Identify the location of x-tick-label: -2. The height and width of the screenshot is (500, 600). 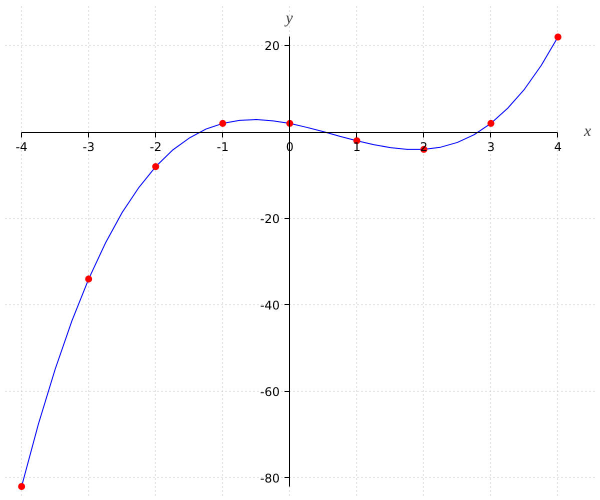
(156, 147).